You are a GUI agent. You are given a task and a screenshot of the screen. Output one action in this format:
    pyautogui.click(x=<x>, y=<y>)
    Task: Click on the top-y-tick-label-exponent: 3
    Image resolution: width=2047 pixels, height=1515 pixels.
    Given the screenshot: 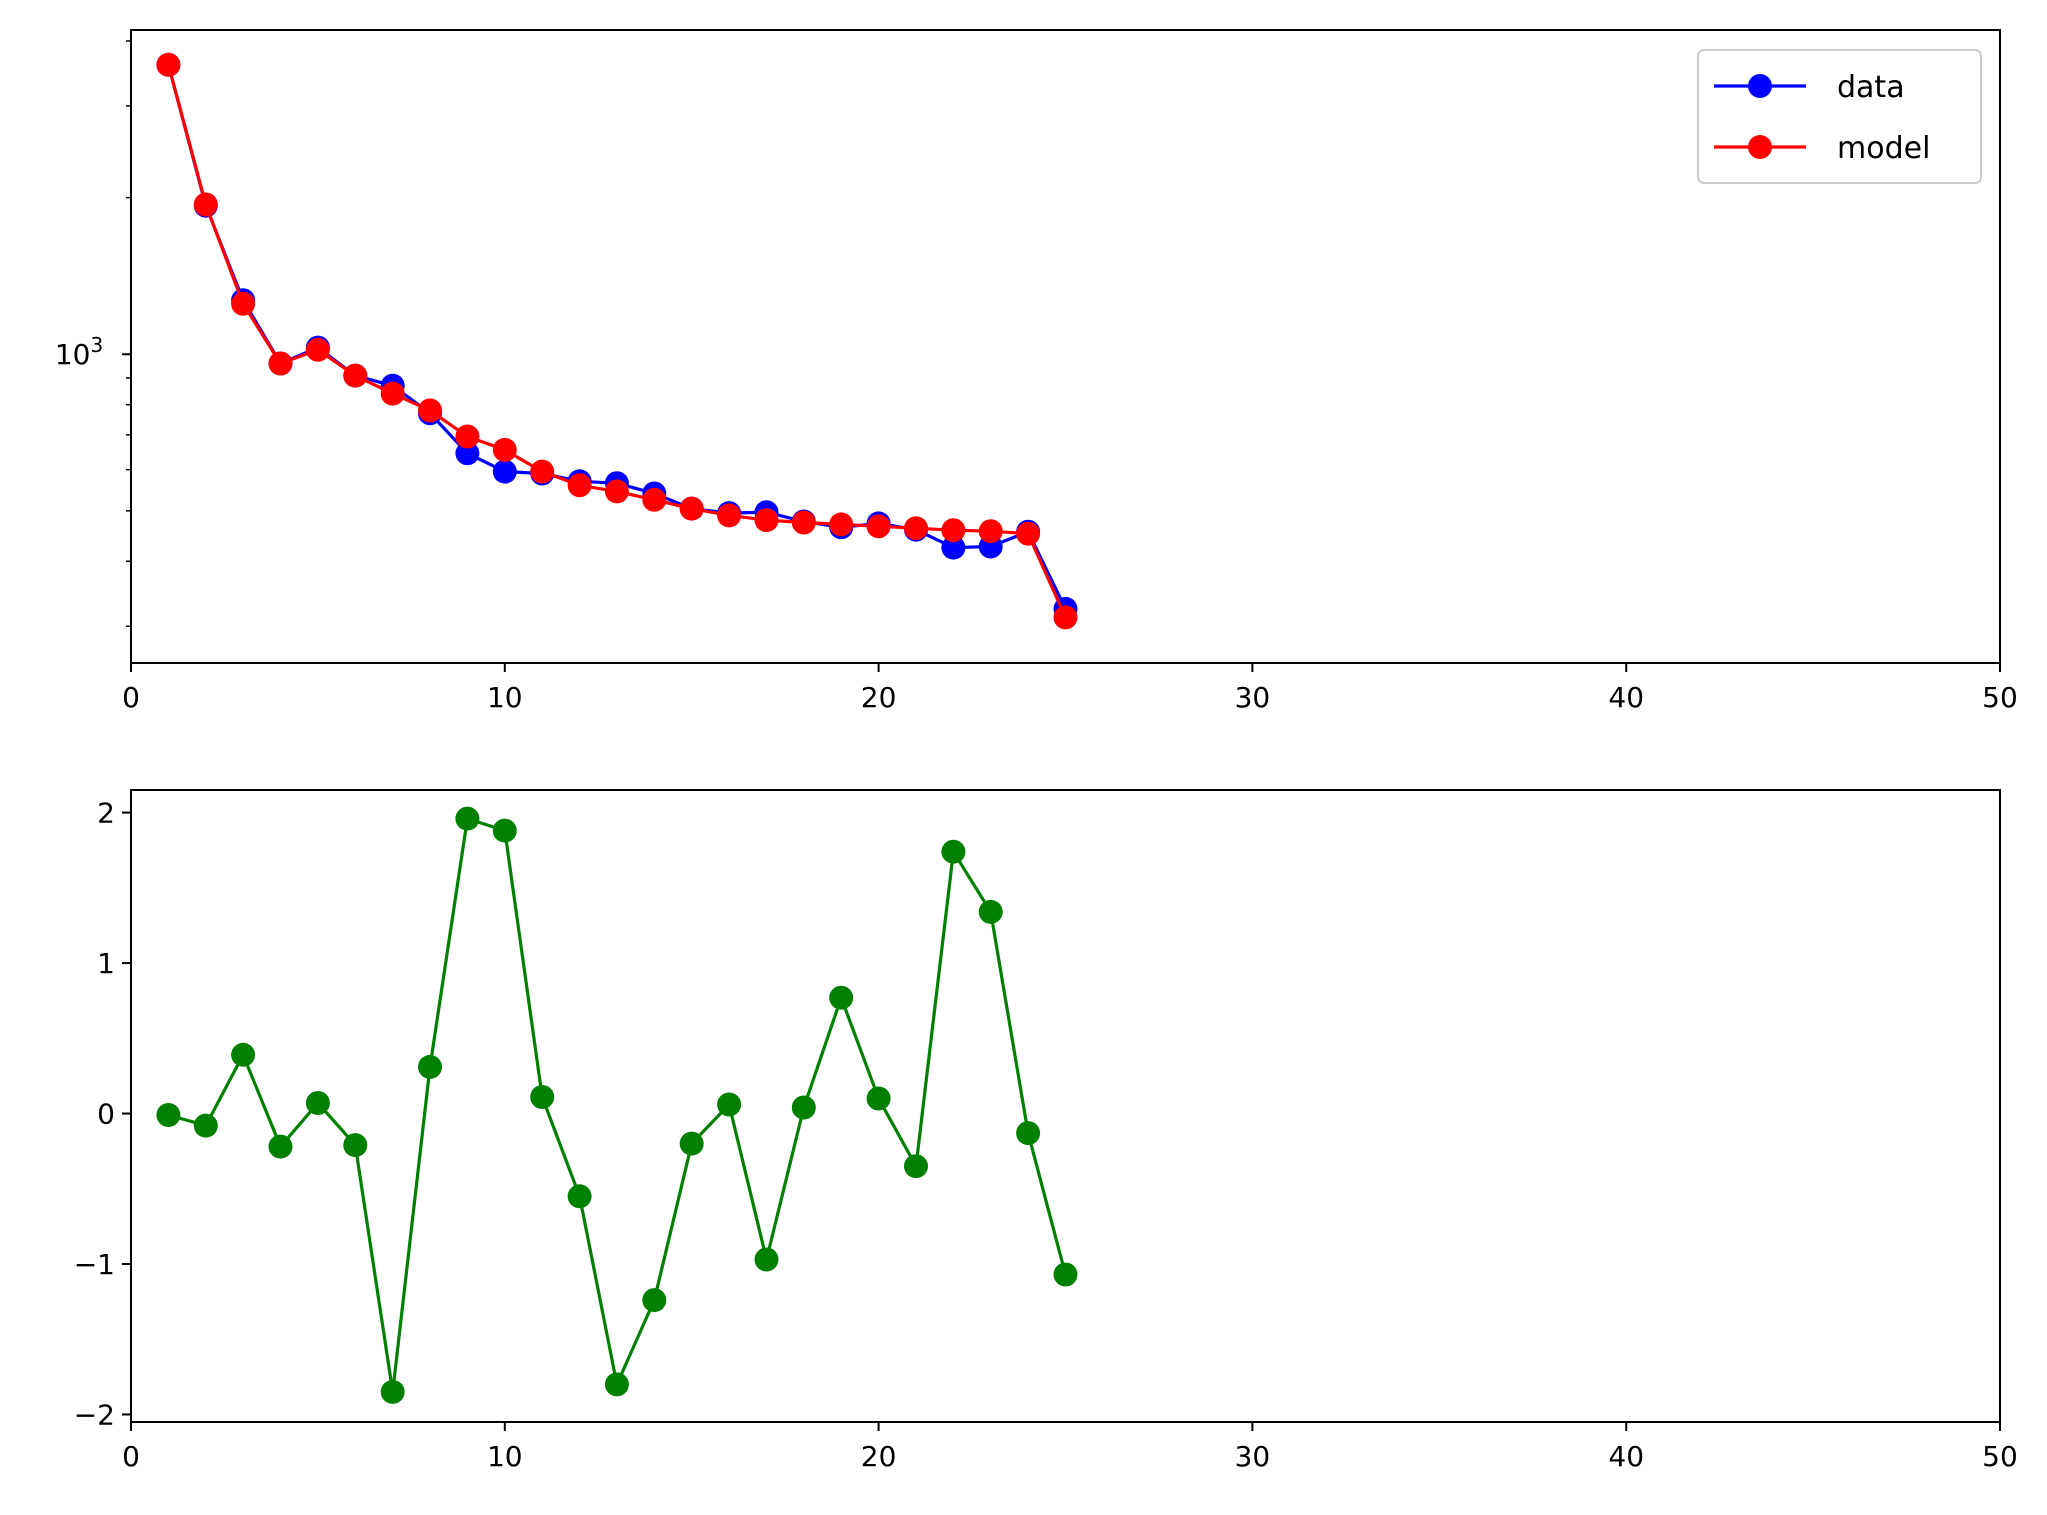 What is the action you would take?
    pyautogui.click(x=96, y=345)
    